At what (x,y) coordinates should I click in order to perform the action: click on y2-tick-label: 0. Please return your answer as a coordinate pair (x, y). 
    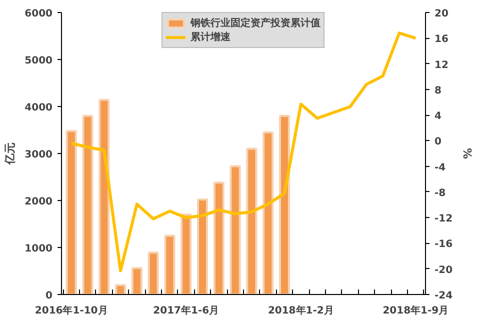
    Looking at the image, I should click on (438, 142).